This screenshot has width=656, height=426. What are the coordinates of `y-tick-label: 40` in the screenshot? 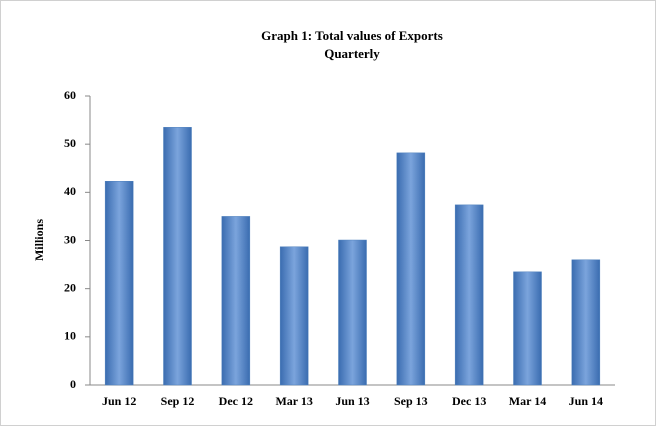 It's located at (70, 191).